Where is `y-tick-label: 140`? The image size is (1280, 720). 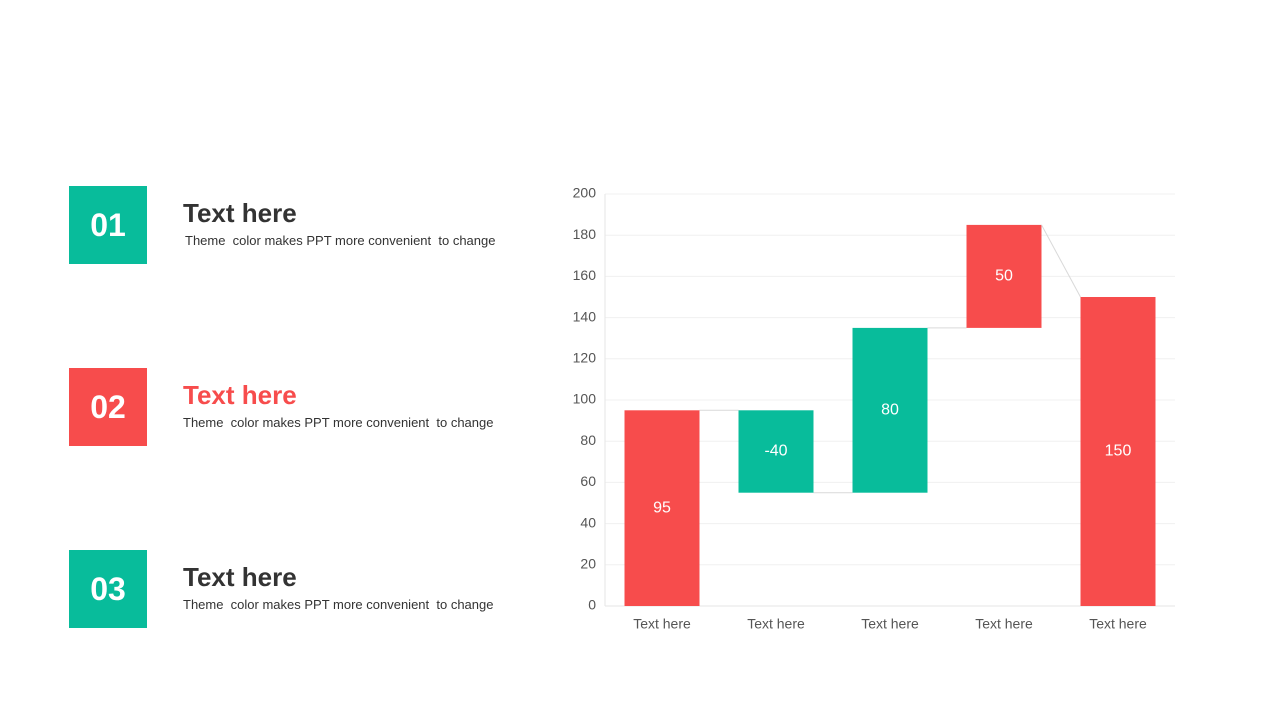
y-tick-label: 140 is located at coordinates (585, 316).